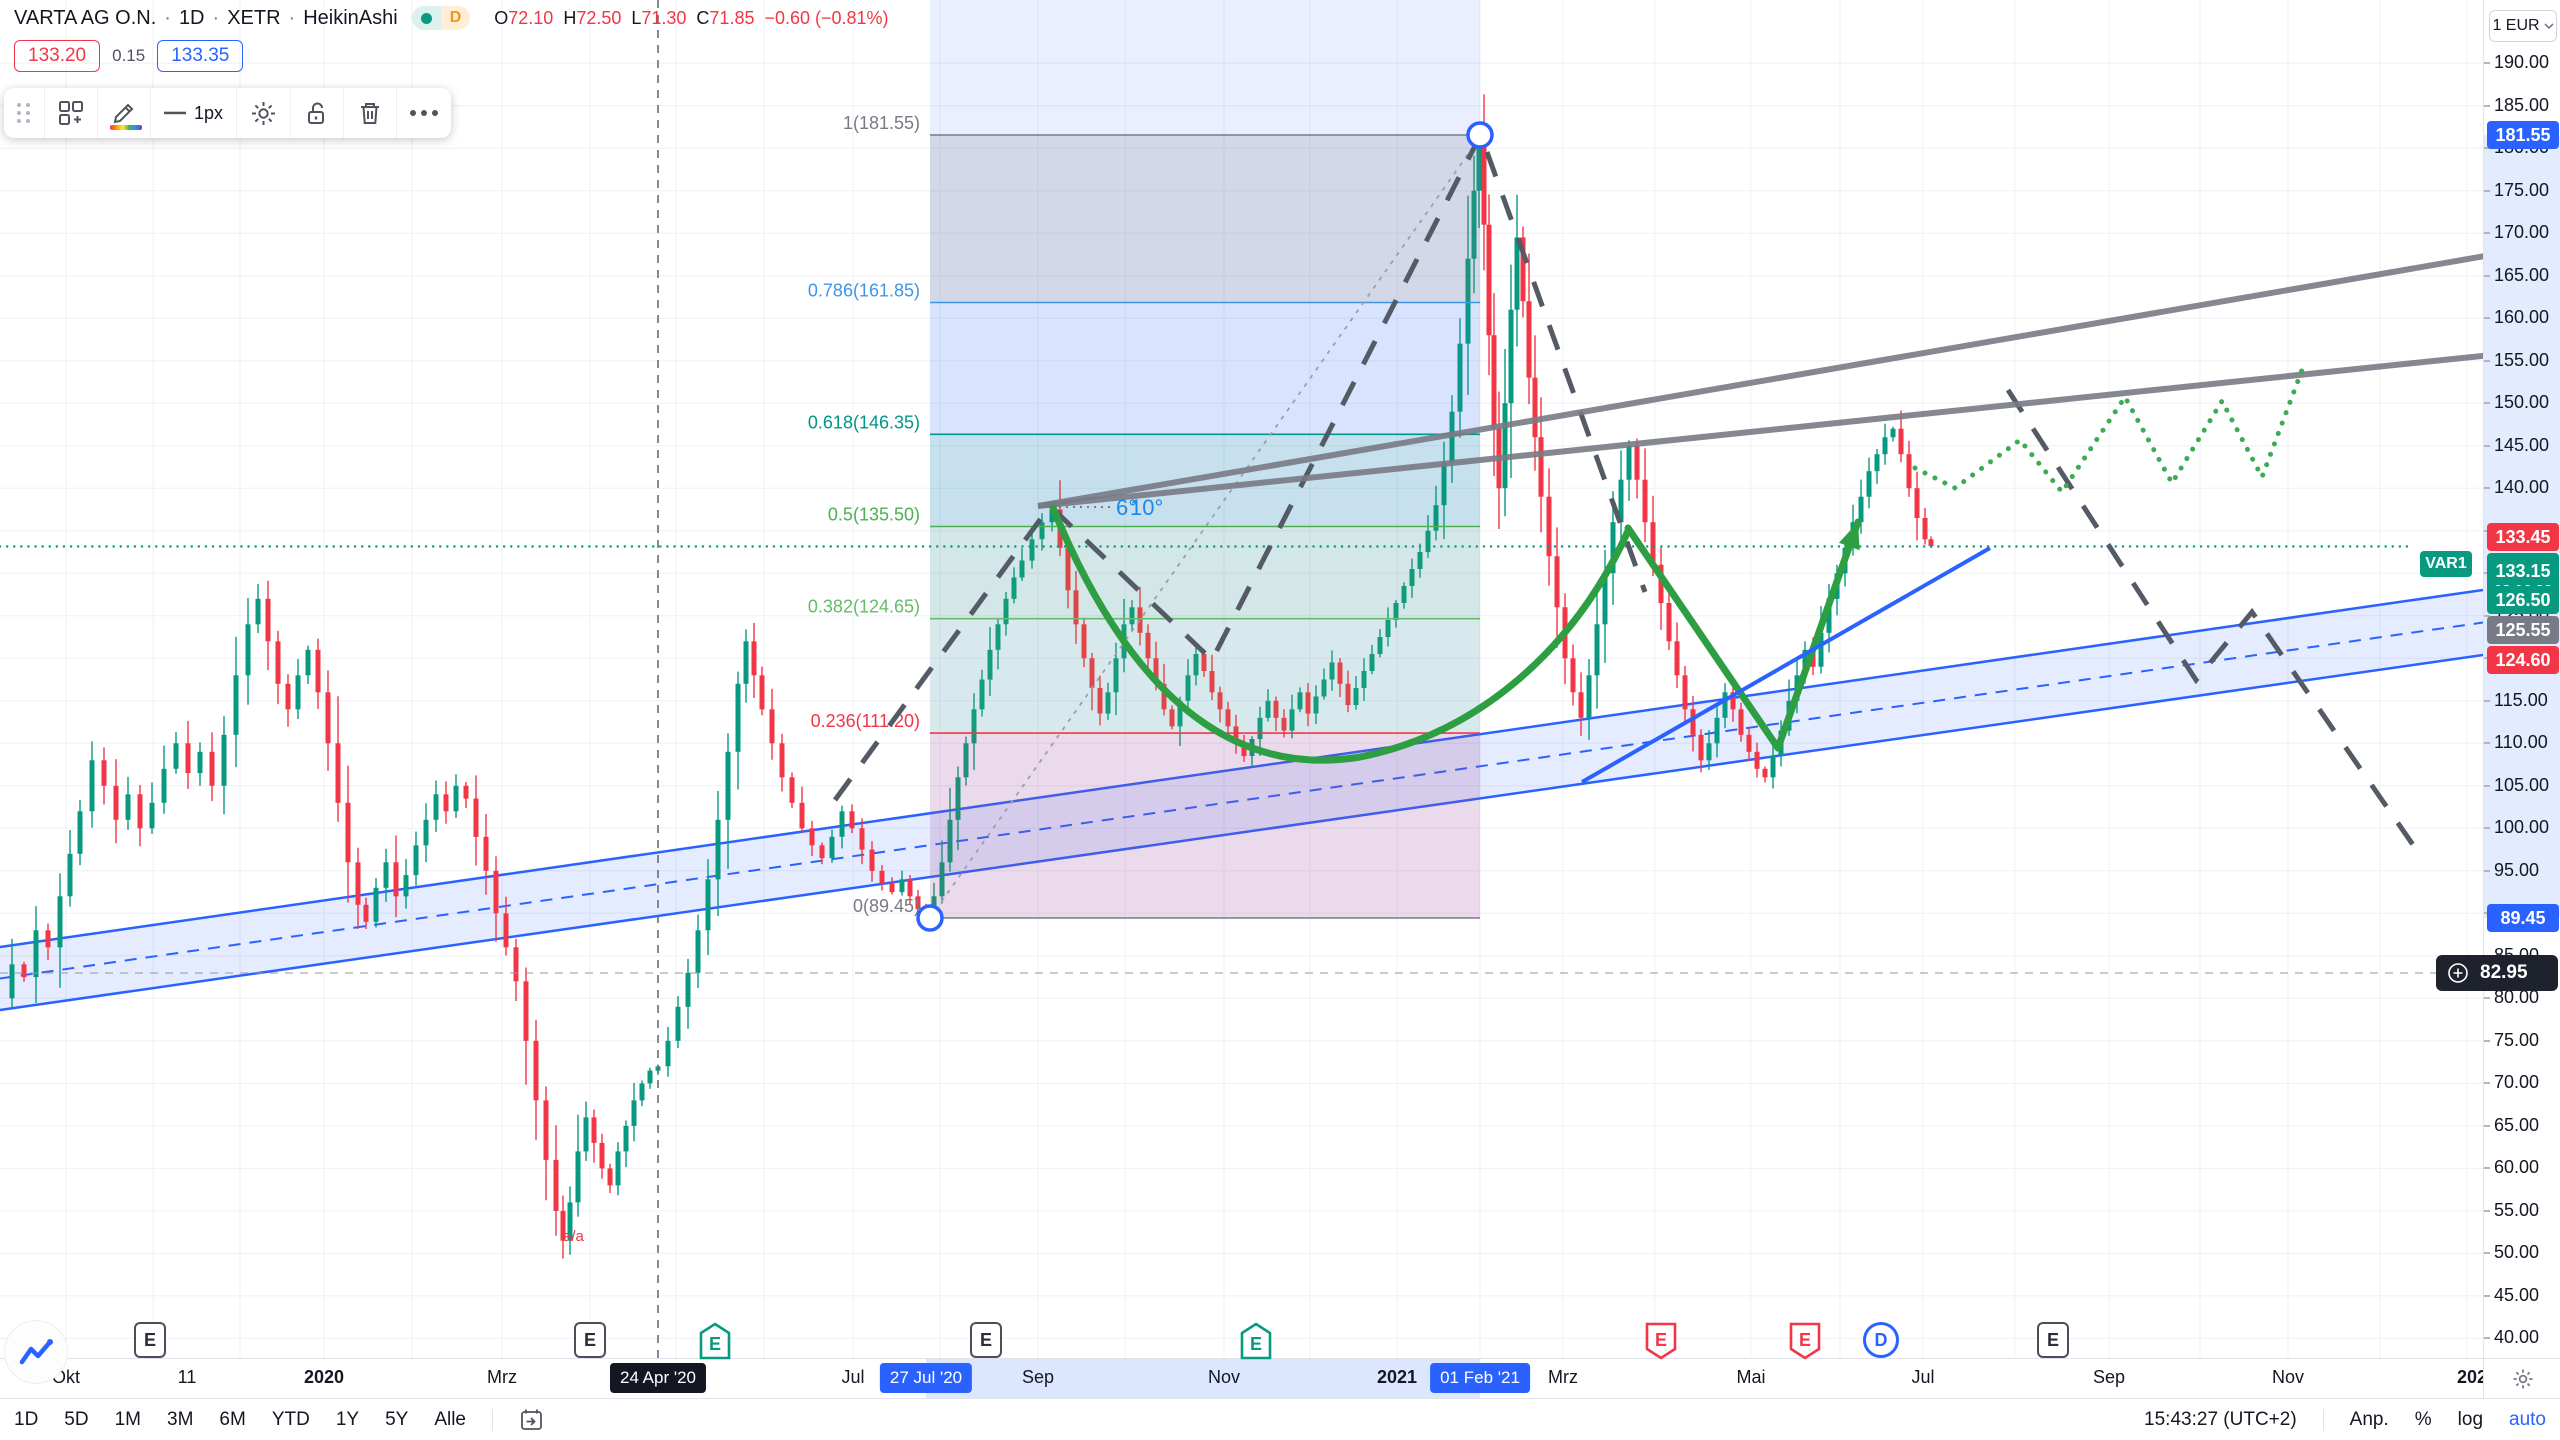 The height and width of the screenshot is (1440, 2560). I want to click on gear-icon, so click(2522, 1379).